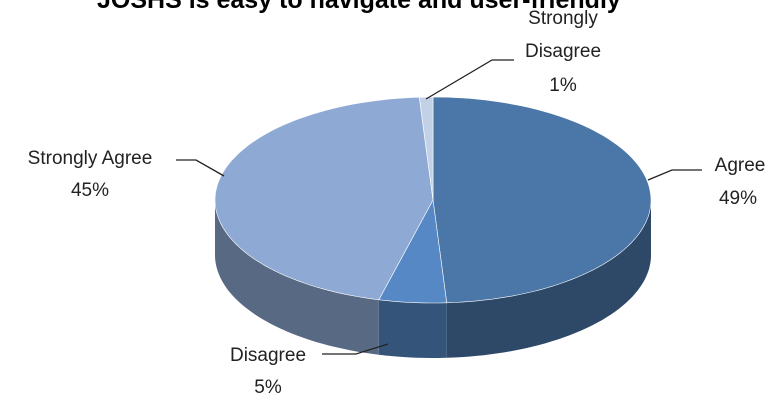  I want to click on value-label: 5%, so click(268, 387).